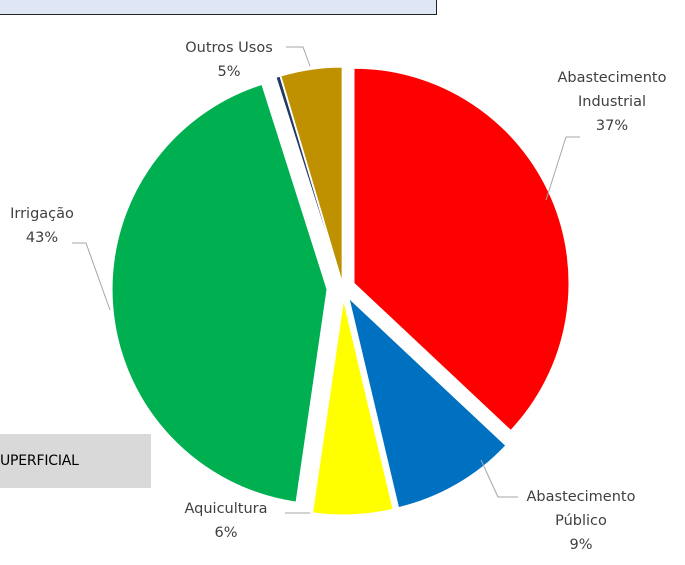  What do you see at coordinates (226, 509) in the screenshot?
I see `slice-label-line: Aquicultura` at bounding box center [226, 509].